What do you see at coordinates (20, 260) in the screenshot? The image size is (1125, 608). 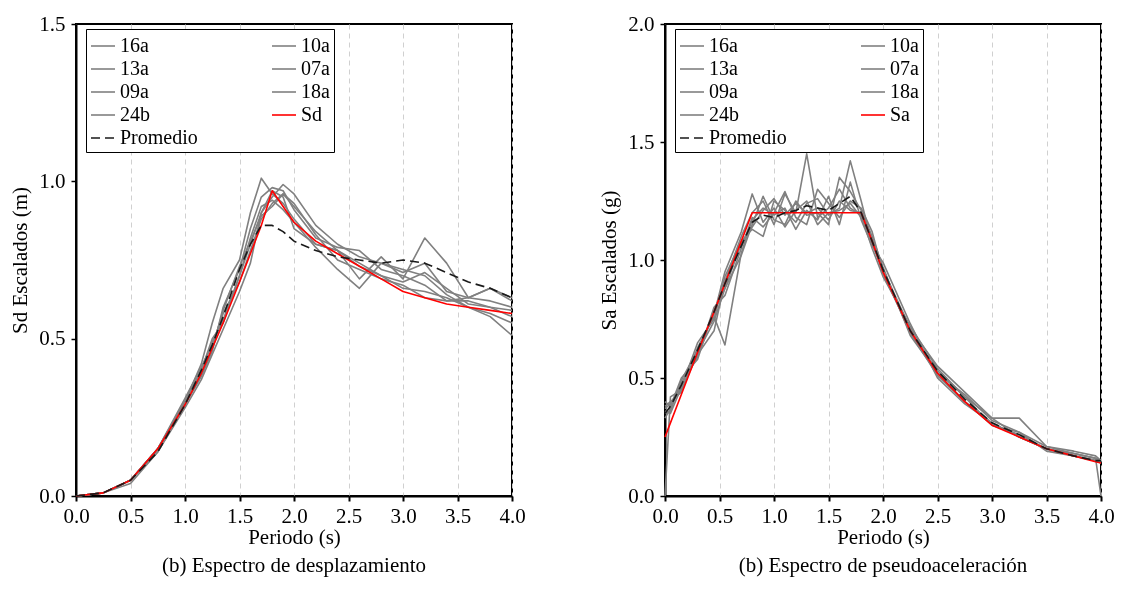 I see `y-axis-title: Sd Escalados (m)` at bounding box center [20, 260].